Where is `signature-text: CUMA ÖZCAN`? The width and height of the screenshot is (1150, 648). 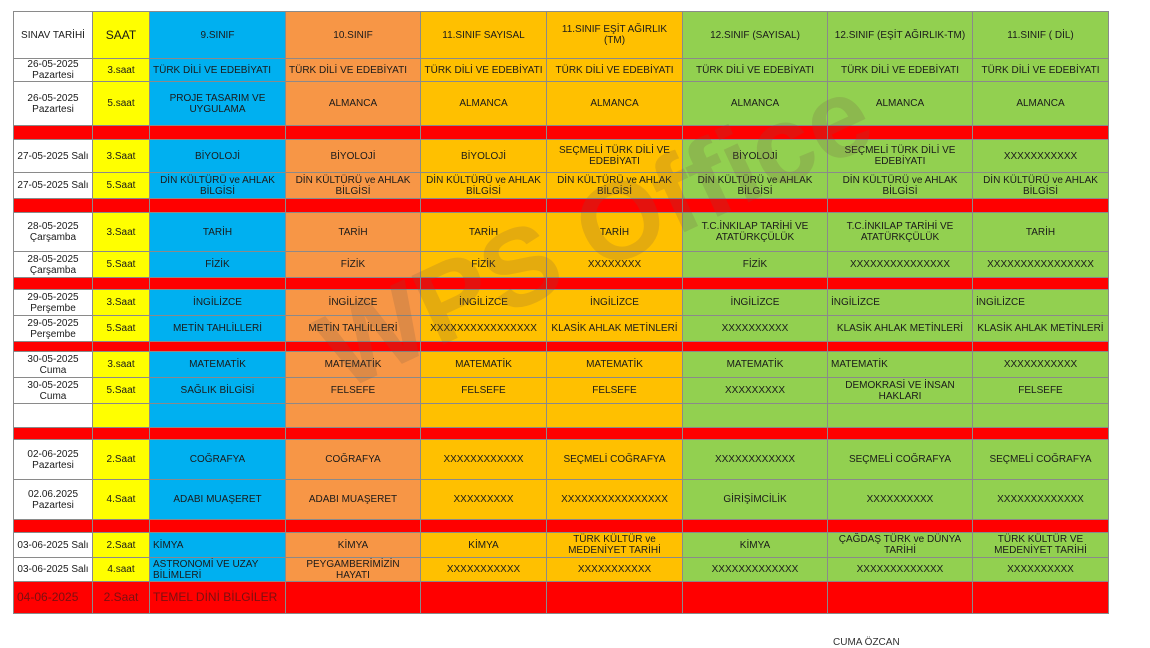
signature-text: CUMA ÖZCAN is located at coordinates (866, 642).